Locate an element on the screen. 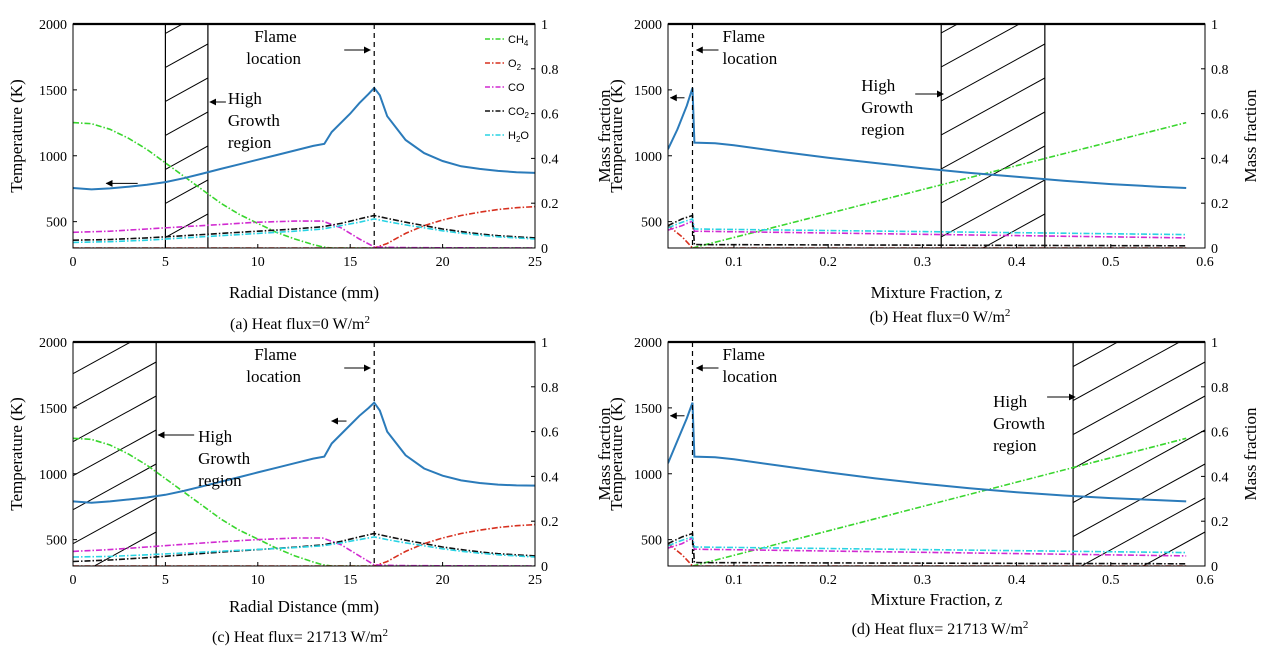  y-axis-label: Temperature (K) is located at coordinates (616, 454).